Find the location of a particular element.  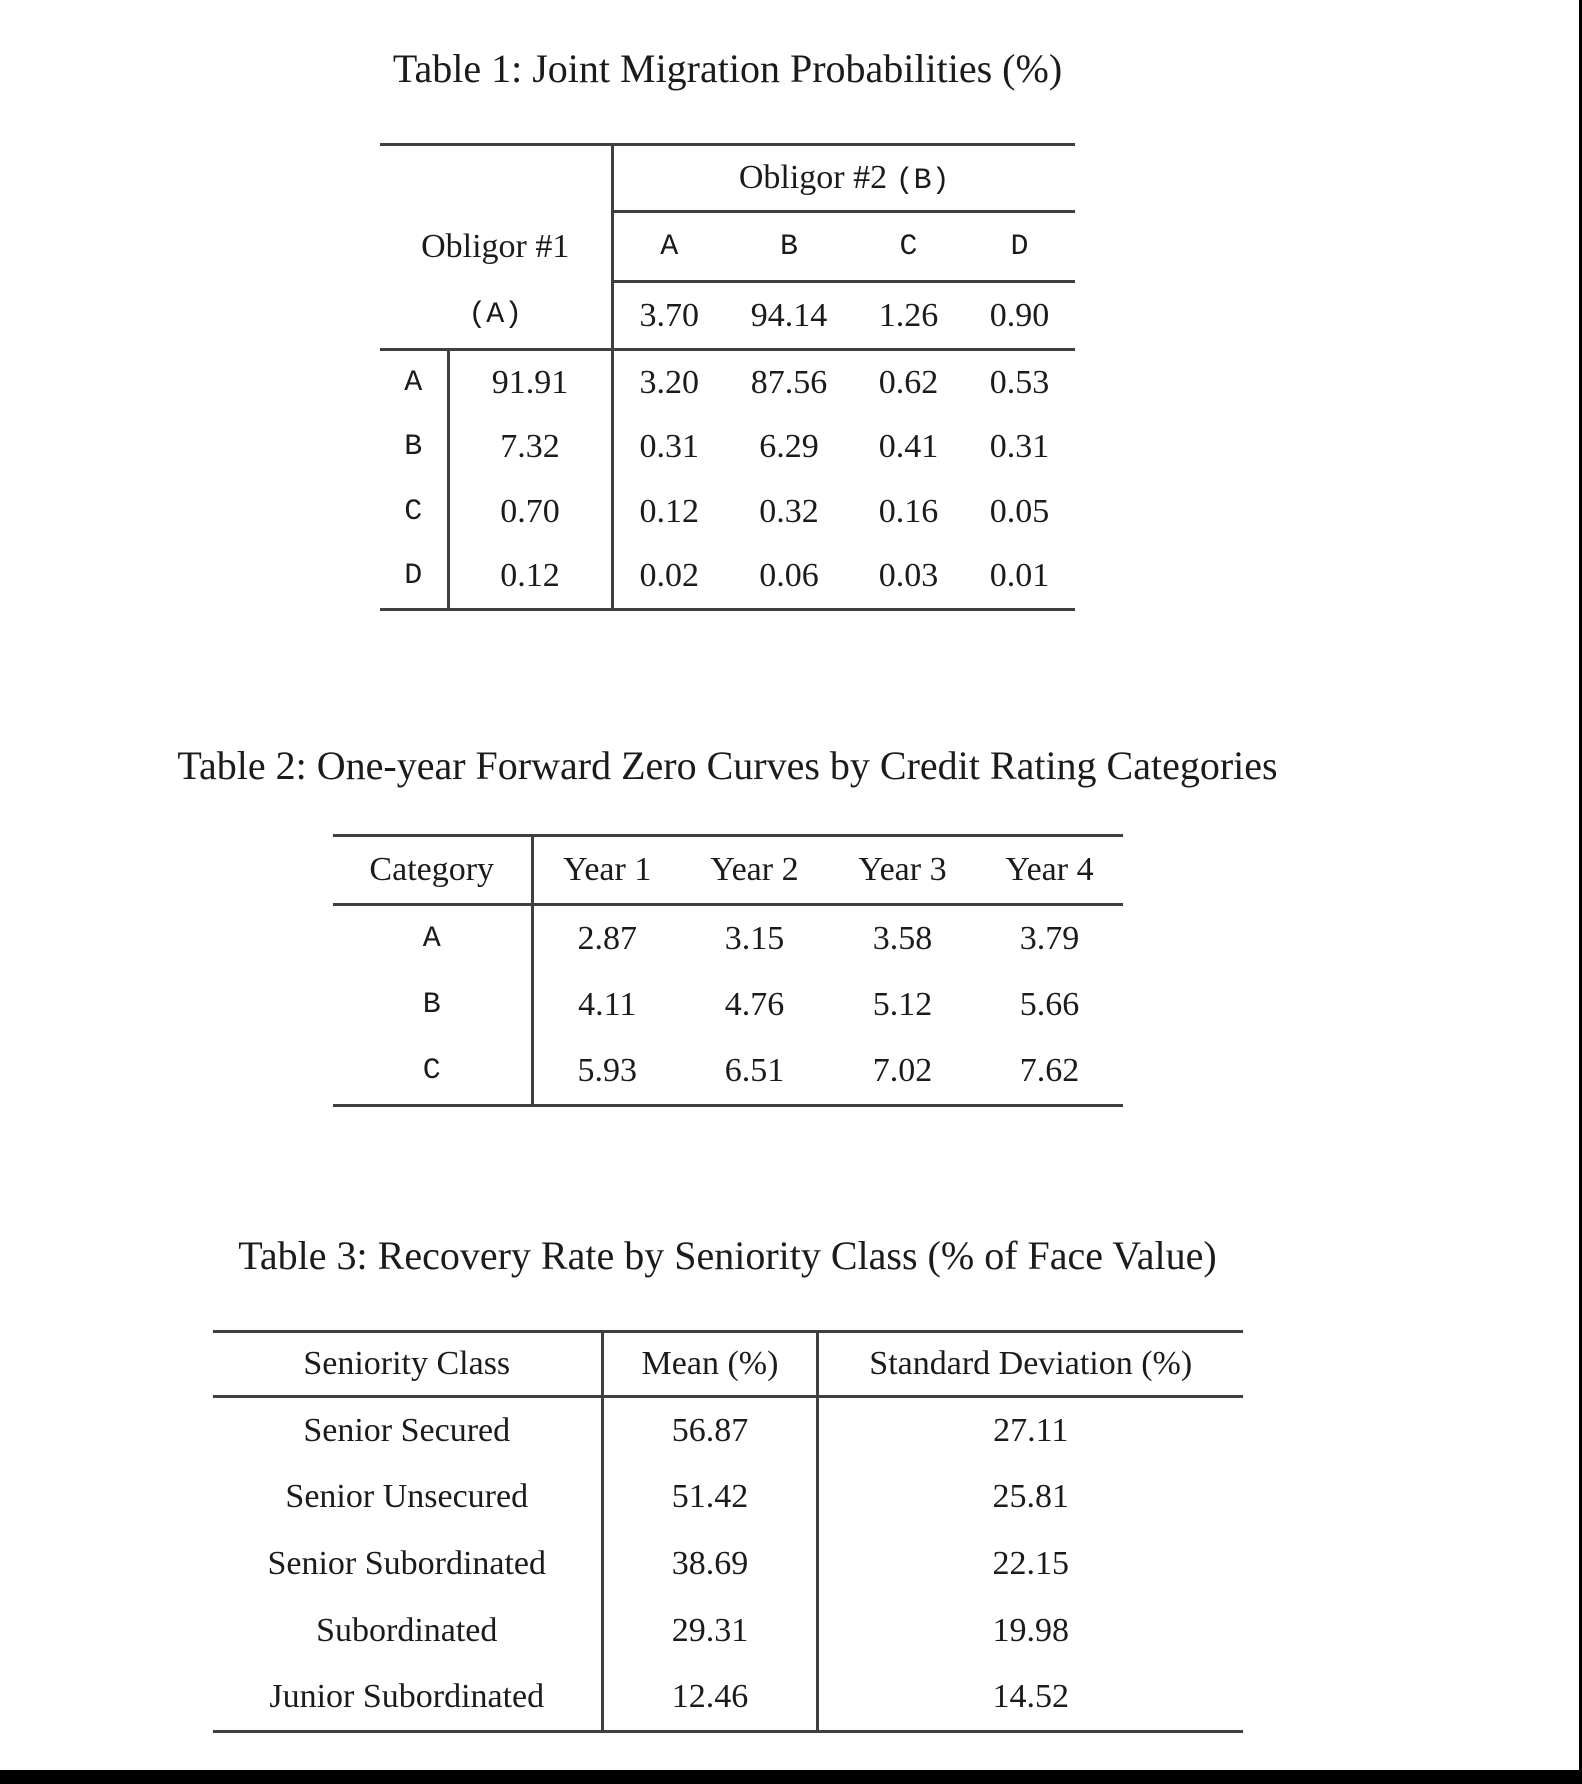

table1-row-C: C 0.70 0.12 0.32 0.16 0.05 is located at coordinates (727, 512).